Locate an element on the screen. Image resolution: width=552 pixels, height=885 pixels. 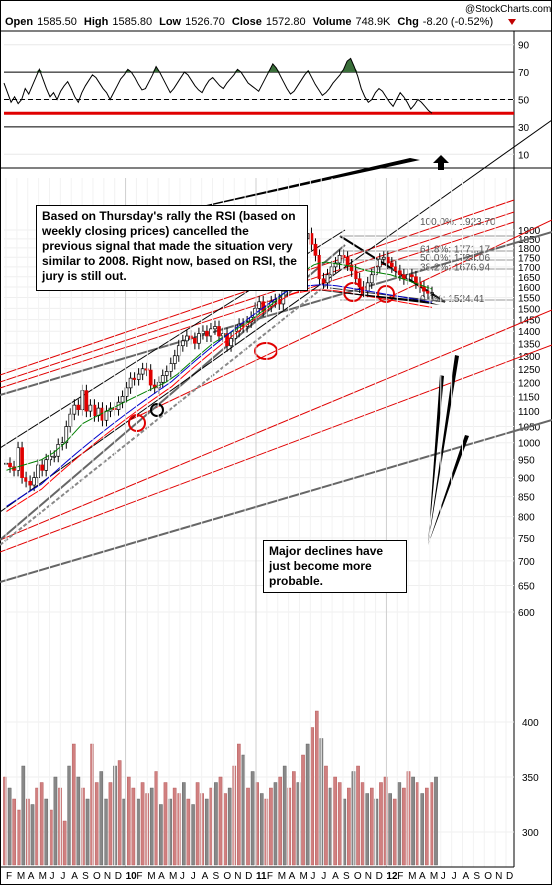
watermark: @StockCharts.com is located at coordinates (508, 9).